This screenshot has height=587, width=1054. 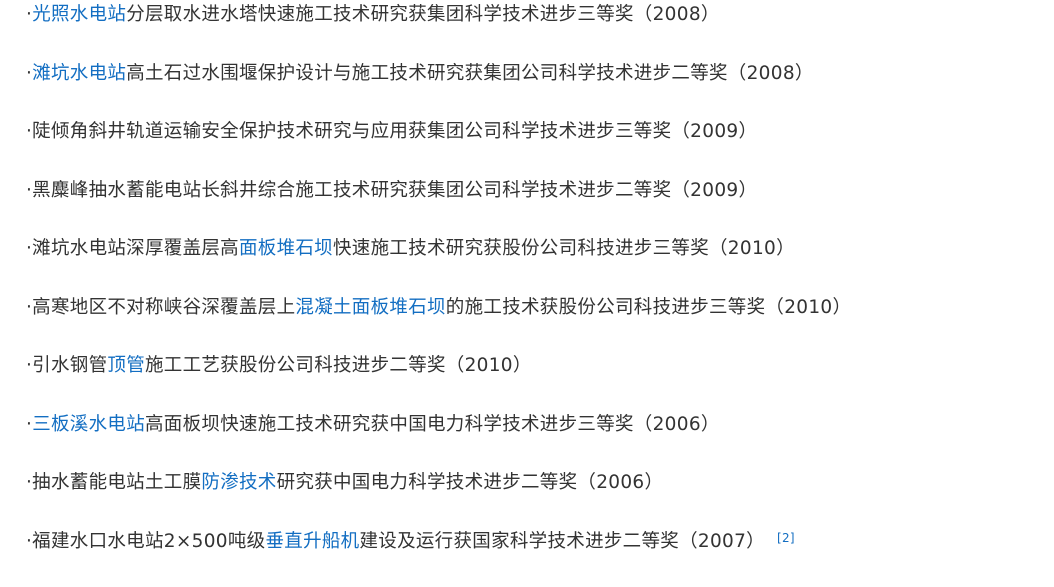 I want to click on item-text: 的施工技术获股份公司科技进步三等奖（2010）, so click(x=648, y=307).